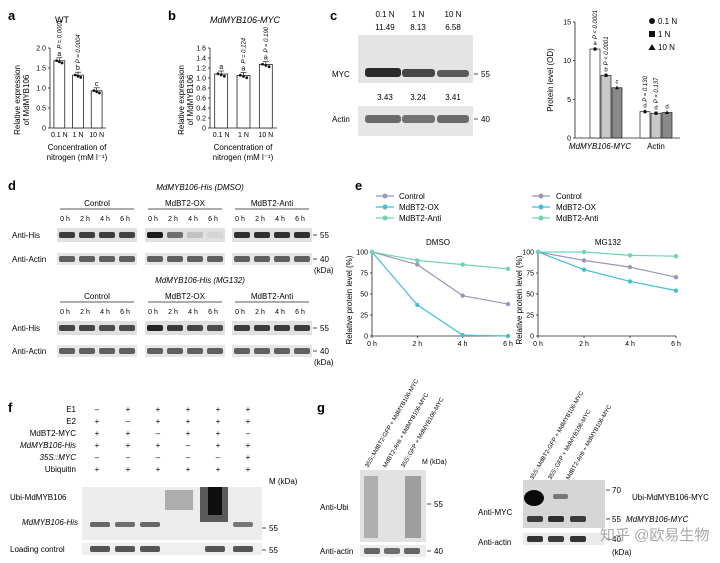 Image resolution: width=720 pixels, height=563 pixels. I want to click on d-actin-blot, so click(272, 259).